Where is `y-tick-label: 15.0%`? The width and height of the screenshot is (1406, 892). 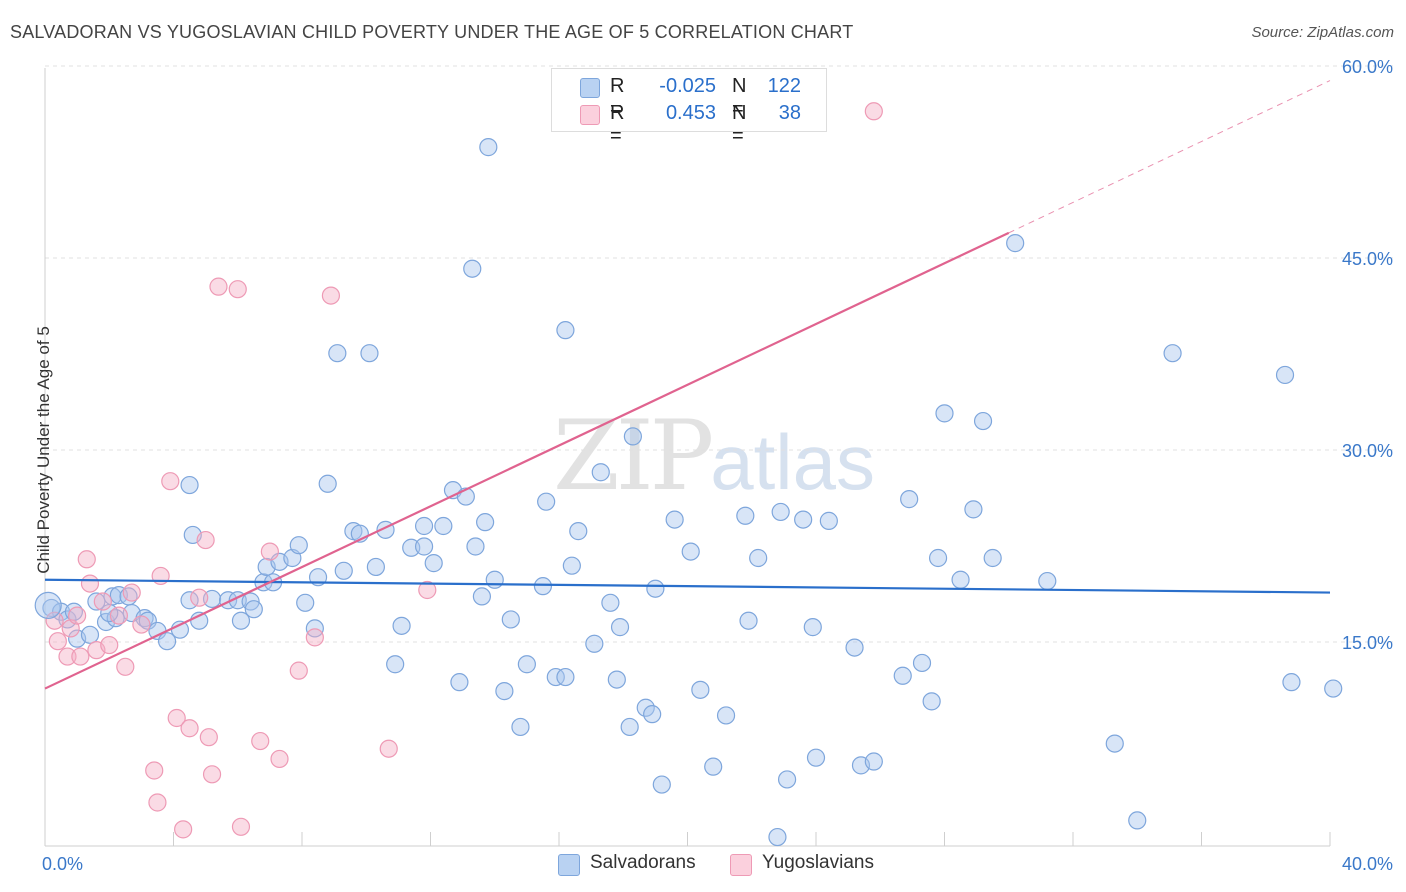 y-tick-label: 15.0% is located at coordinates (1367, 643).